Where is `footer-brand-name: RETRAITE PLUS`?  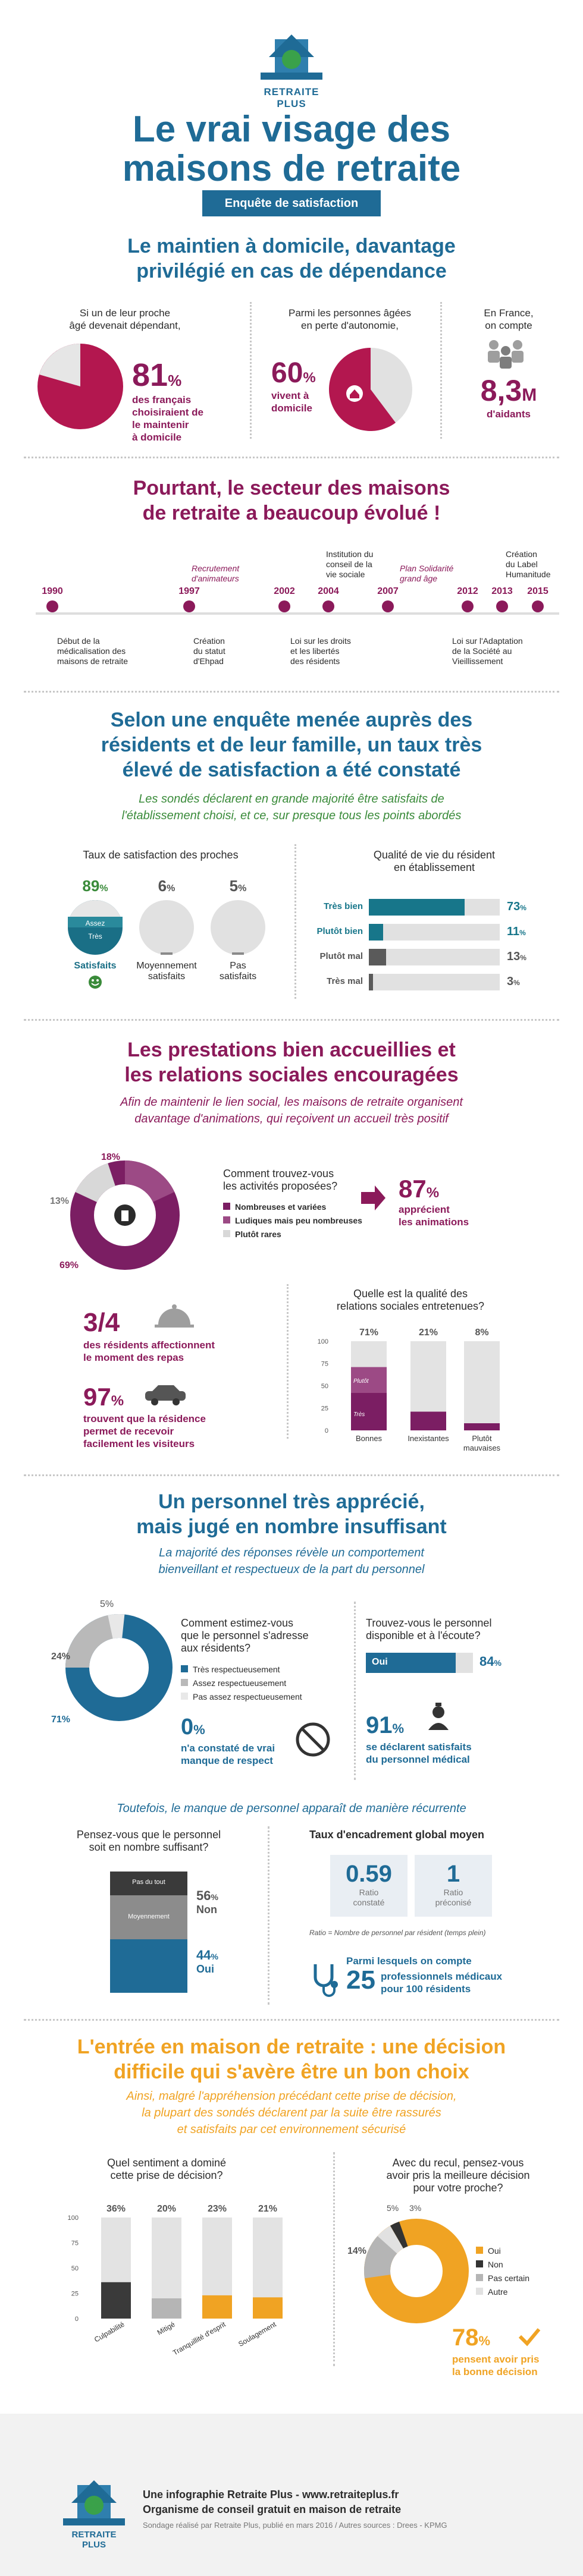
footer-brand-name: RETRAITE PLUS is located at coordinates (94, 2540).